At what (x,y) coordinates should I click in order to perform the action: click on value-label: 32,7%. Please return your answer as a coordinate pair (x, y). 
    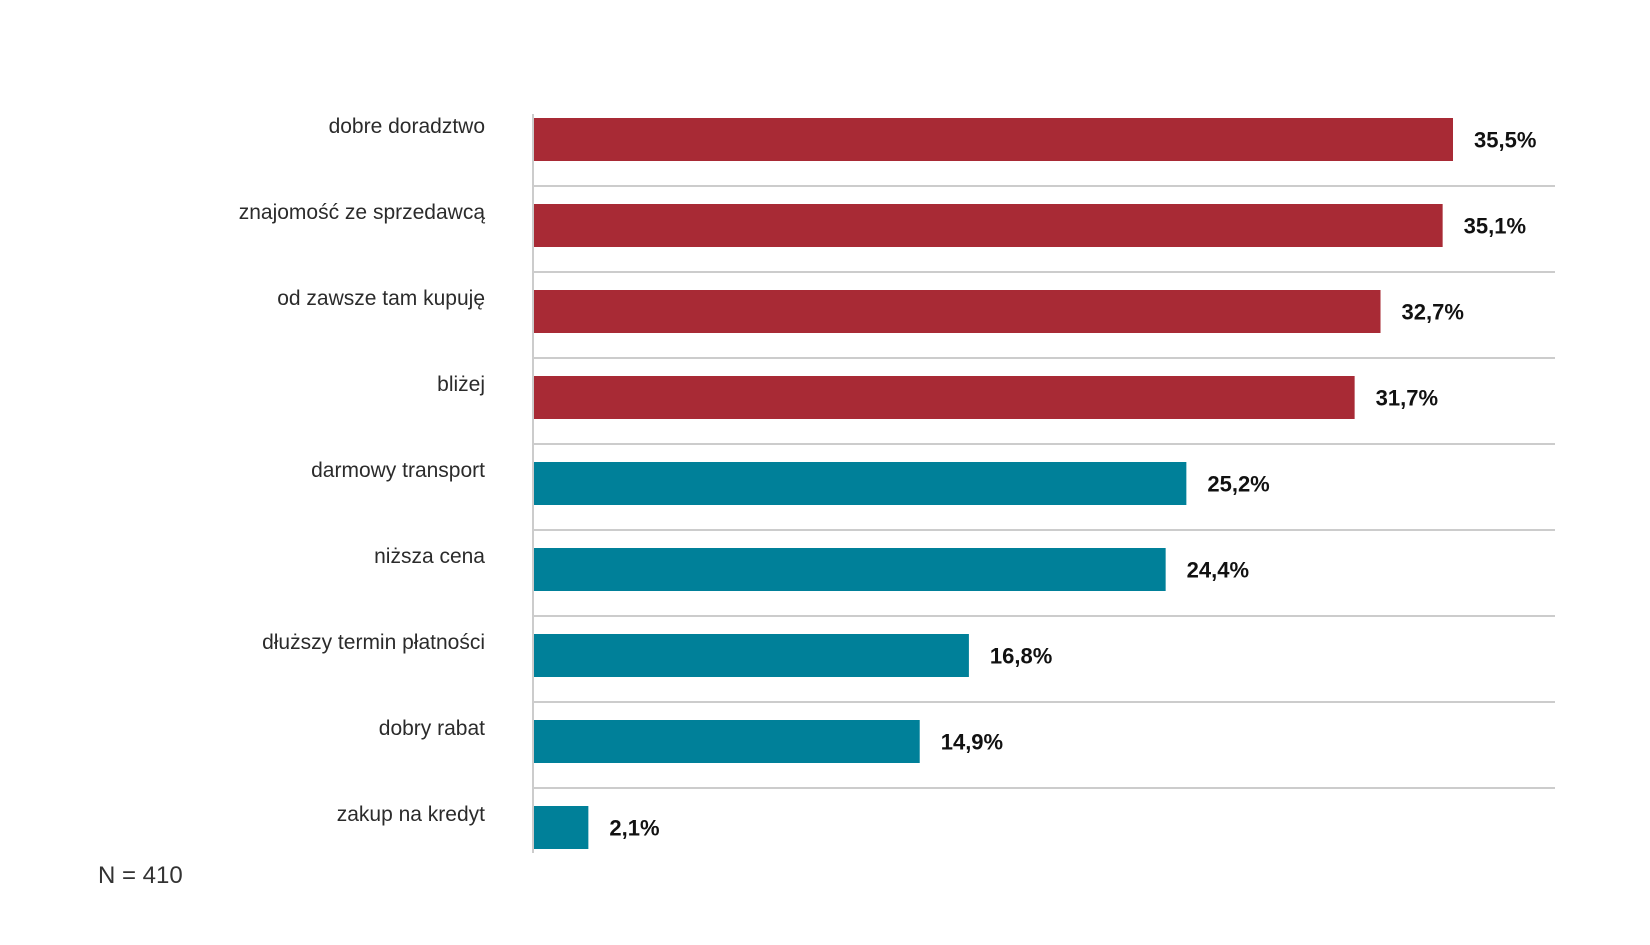
    Looking at the image, I should click on (1433, 312).